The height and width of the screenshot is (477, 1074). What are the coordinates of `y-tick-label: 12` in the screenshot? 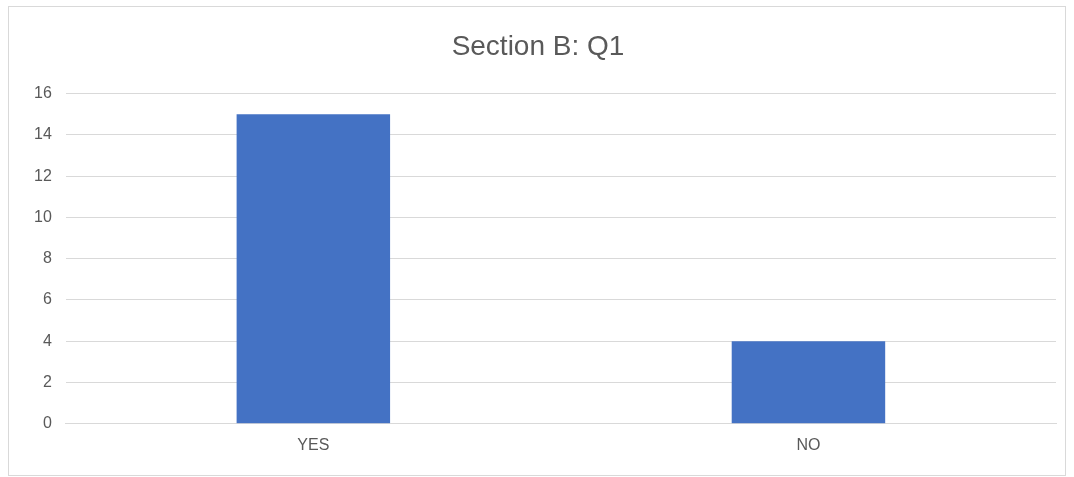 It's located at (43, 175).